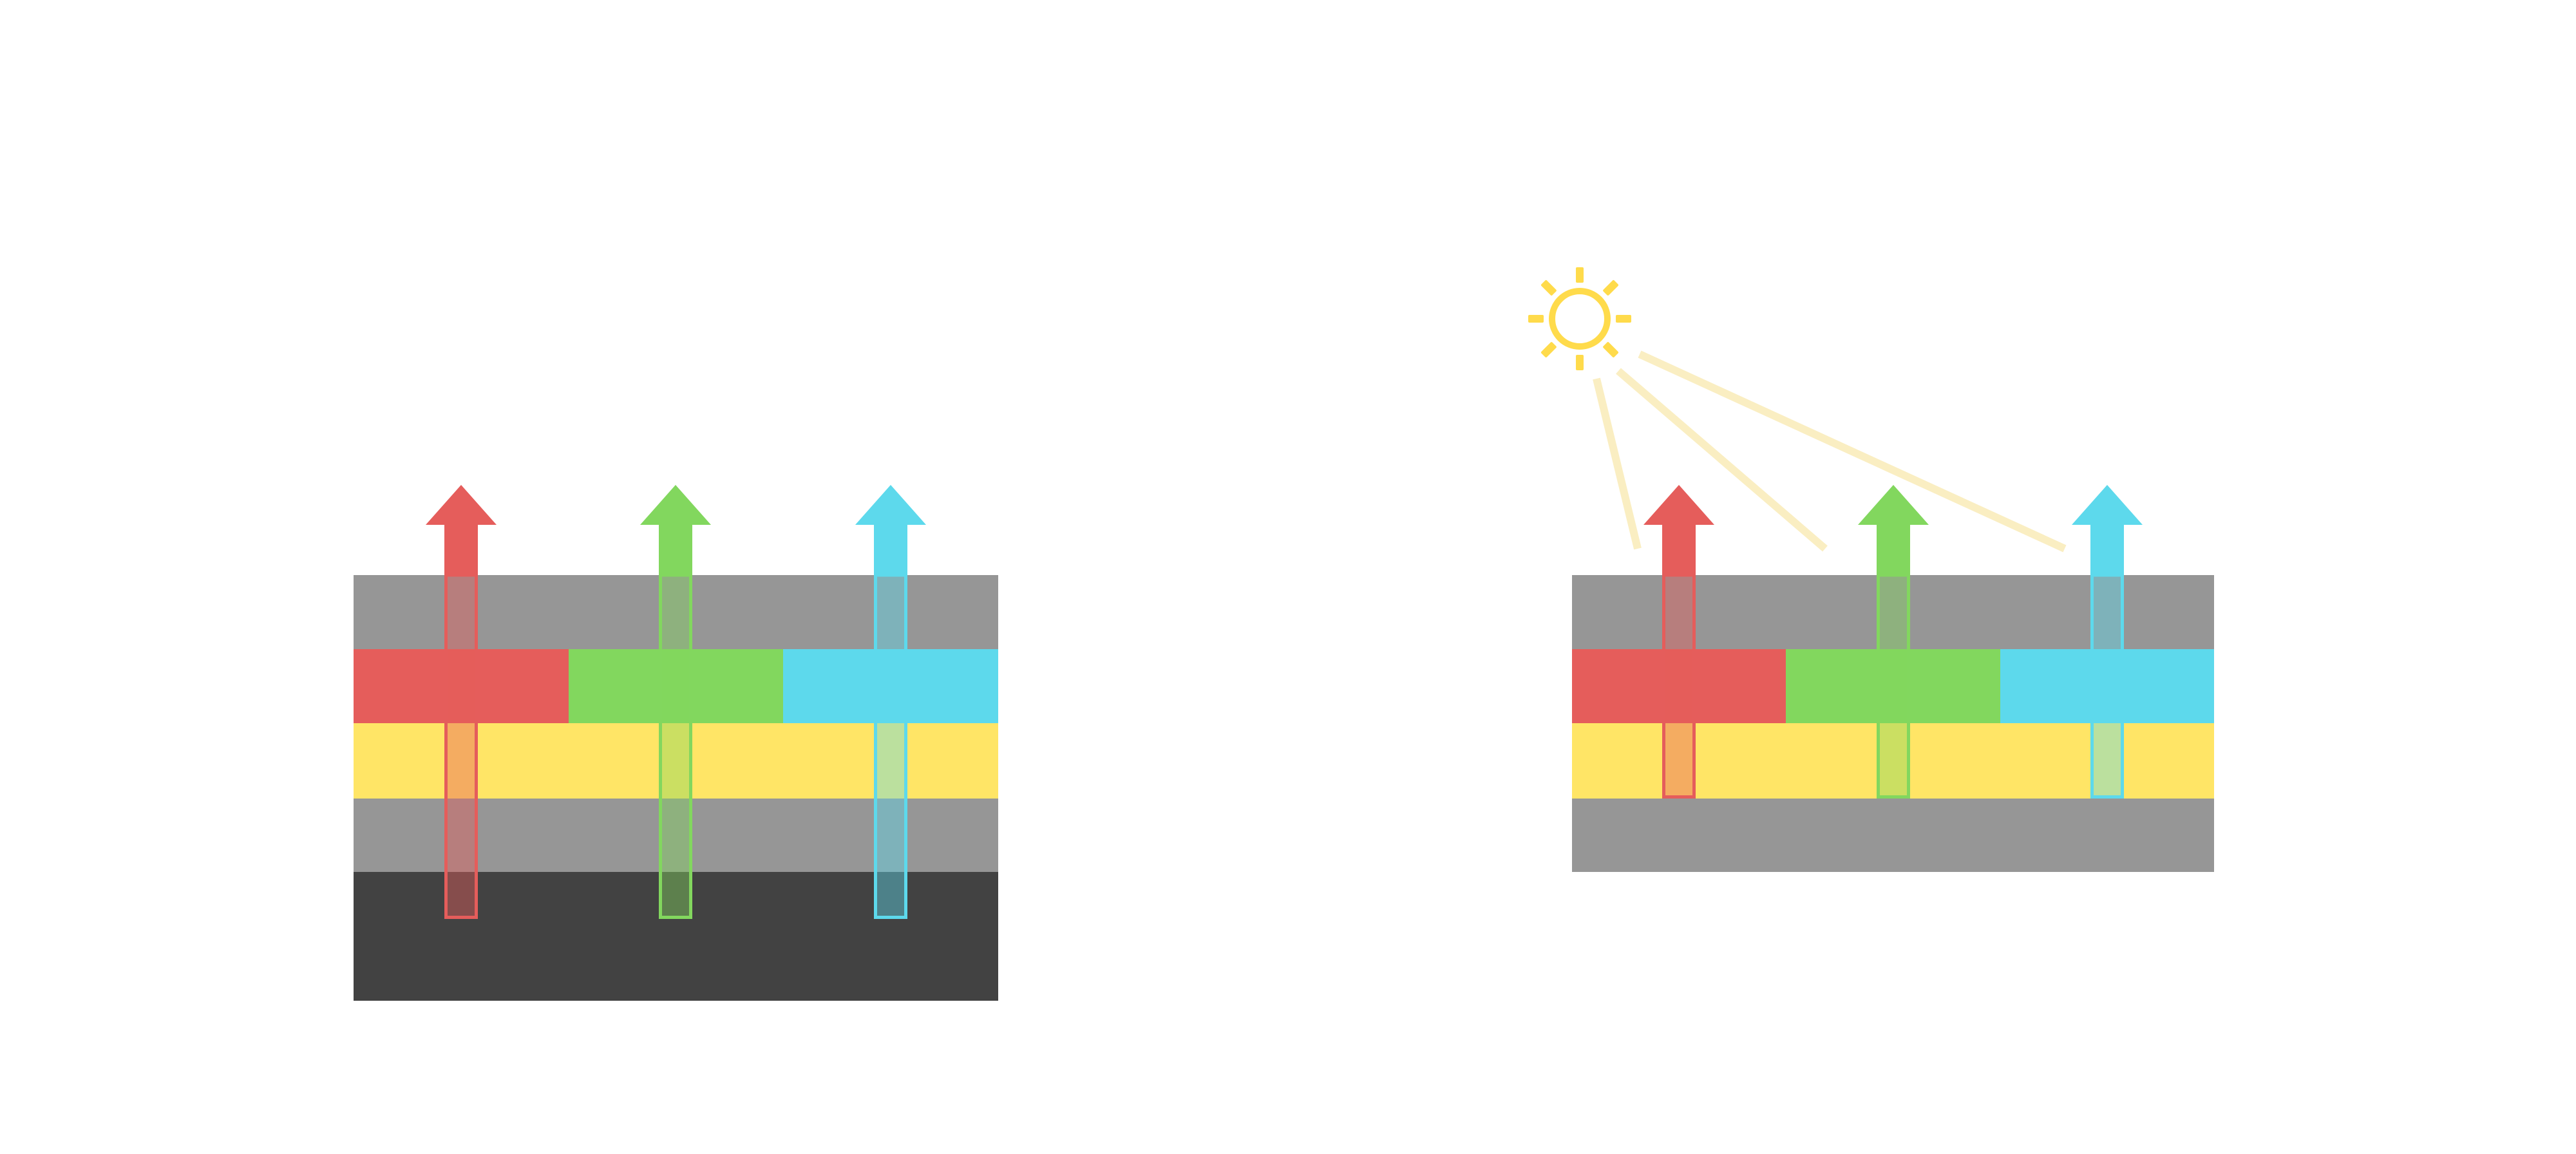 Image resolution: width=2576 pixels, height=1154 pixels. I want to click on emissive-display-stack, so click(676, 743).